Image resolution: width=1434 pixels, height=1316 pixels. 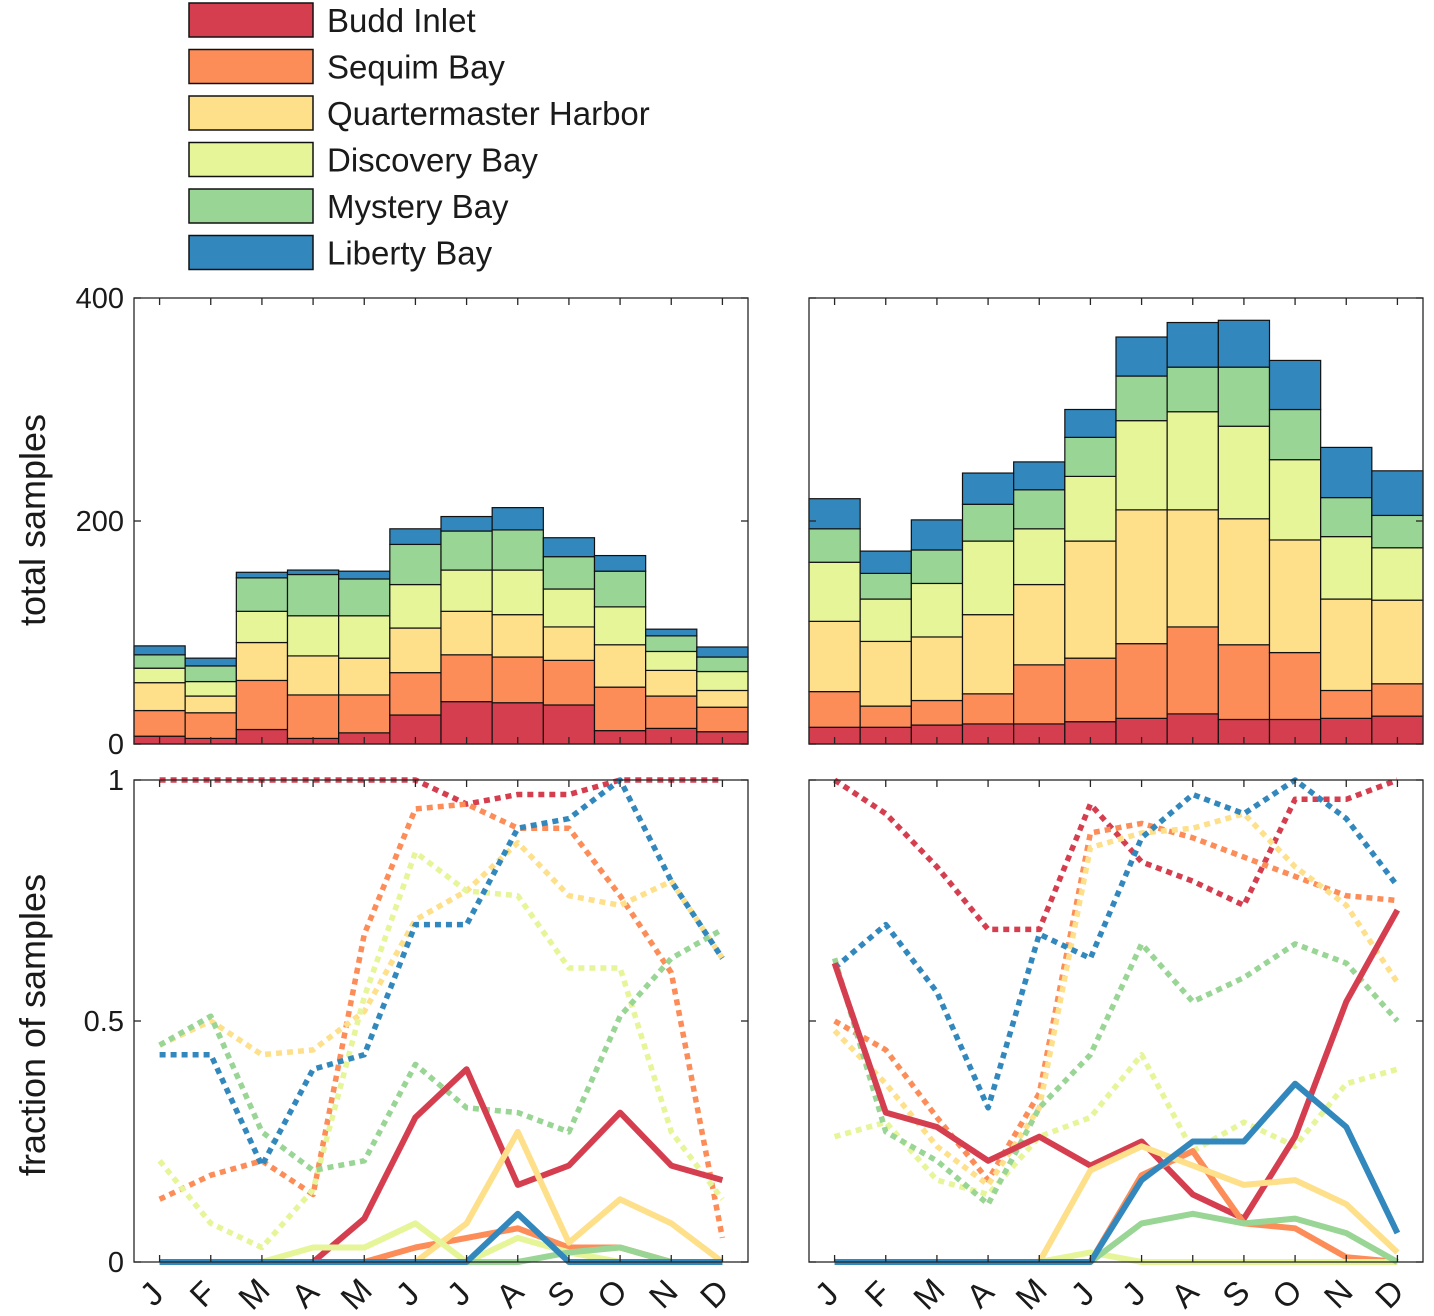 I want to click on ylabel-fraction-of-samples: fraction of samples, so click(x=32, y=1025).